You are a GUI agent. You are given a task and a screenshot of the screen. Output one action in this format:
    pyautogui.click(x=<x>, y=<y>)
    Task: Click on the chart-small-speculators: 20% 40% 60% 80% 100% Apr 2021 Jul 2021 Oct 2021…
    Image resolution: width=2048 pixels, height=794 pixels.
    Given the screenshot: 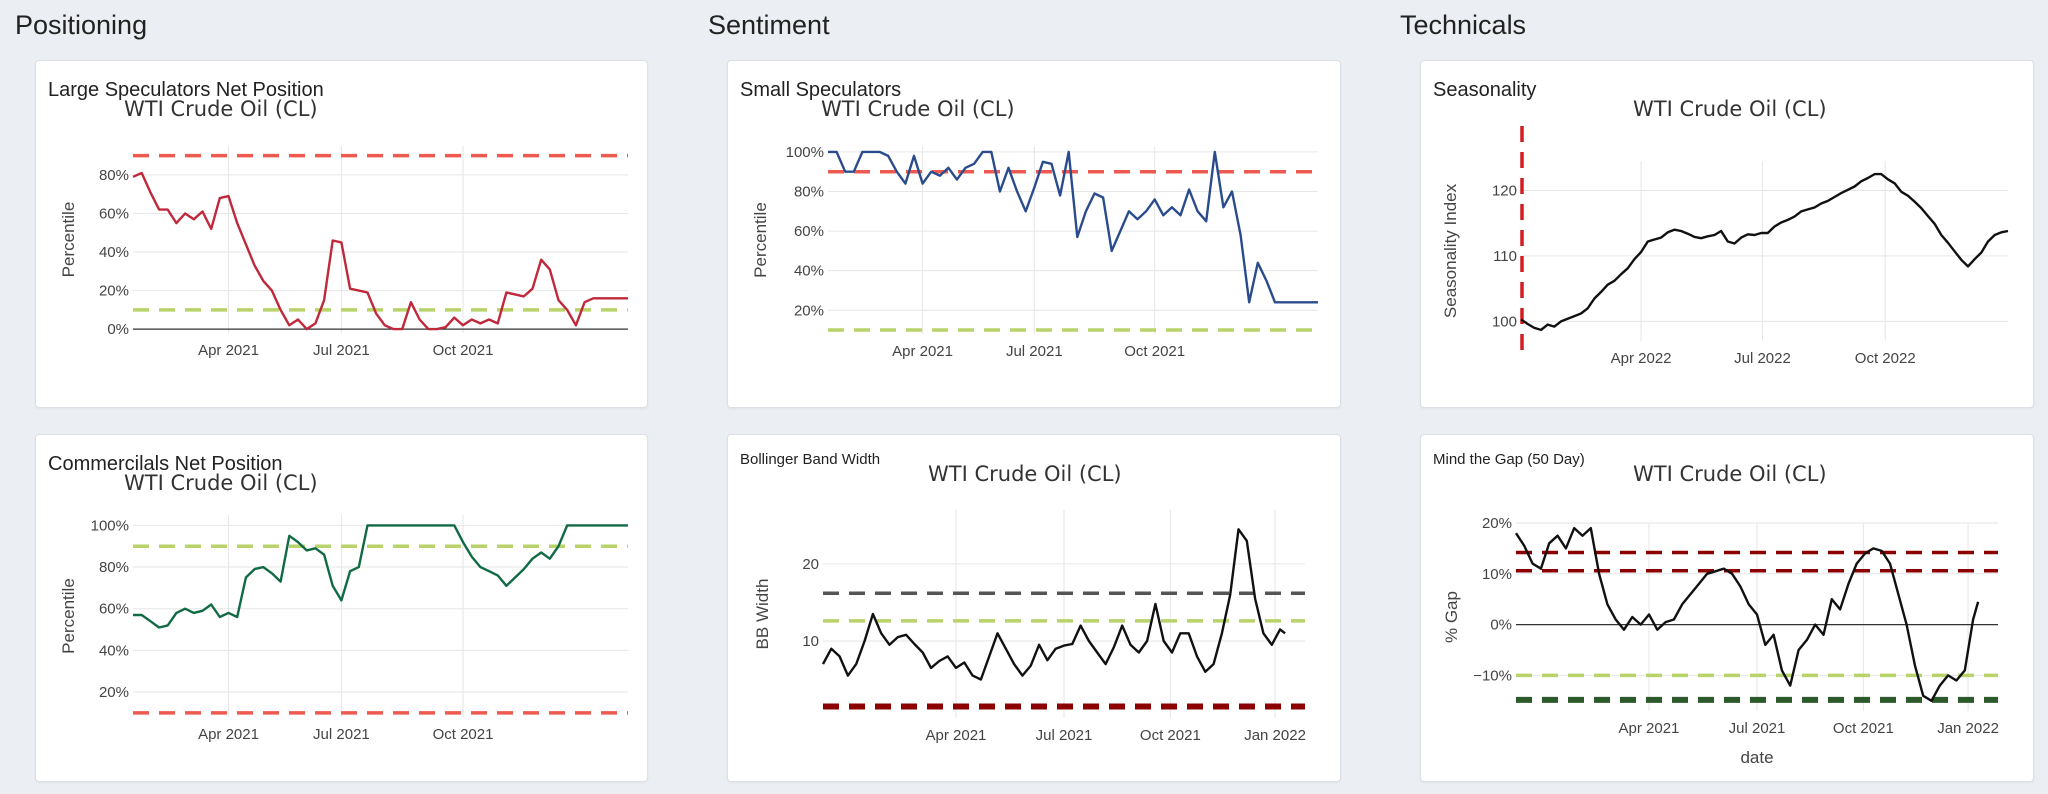 What is the action you would take?
    pyautogui.click(x=1034, y=234)
    